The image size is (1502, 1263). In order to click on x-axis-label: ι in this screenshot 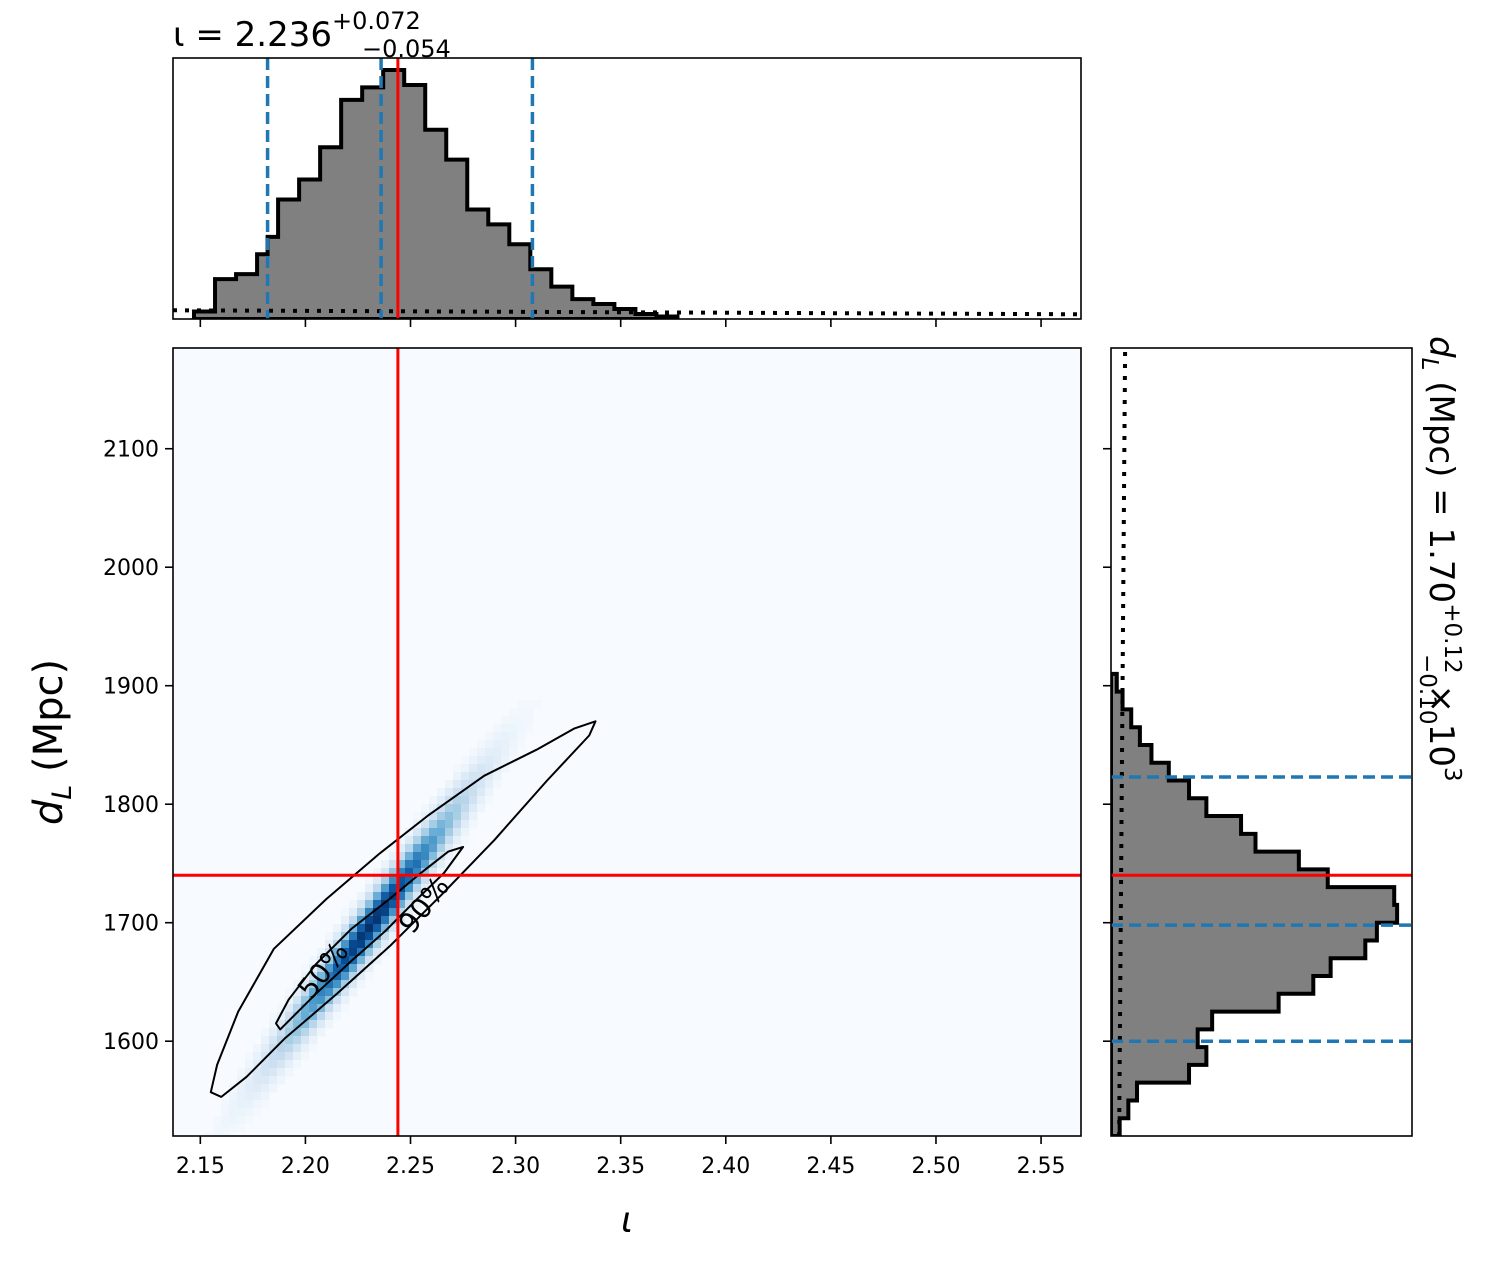, I will do `click(627, 1220)`.